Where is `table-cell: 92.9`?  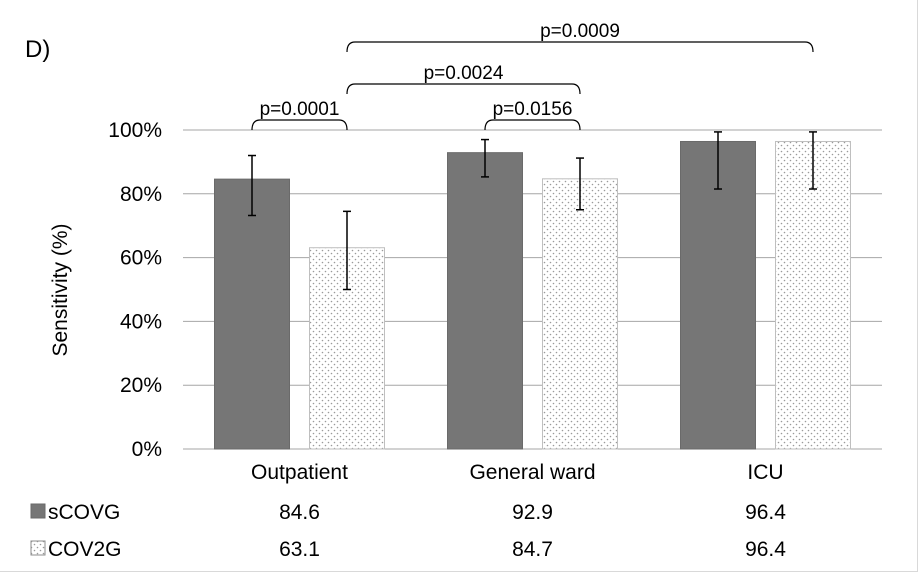
table-cell: 92.9 is located at coordinates (532, 512).